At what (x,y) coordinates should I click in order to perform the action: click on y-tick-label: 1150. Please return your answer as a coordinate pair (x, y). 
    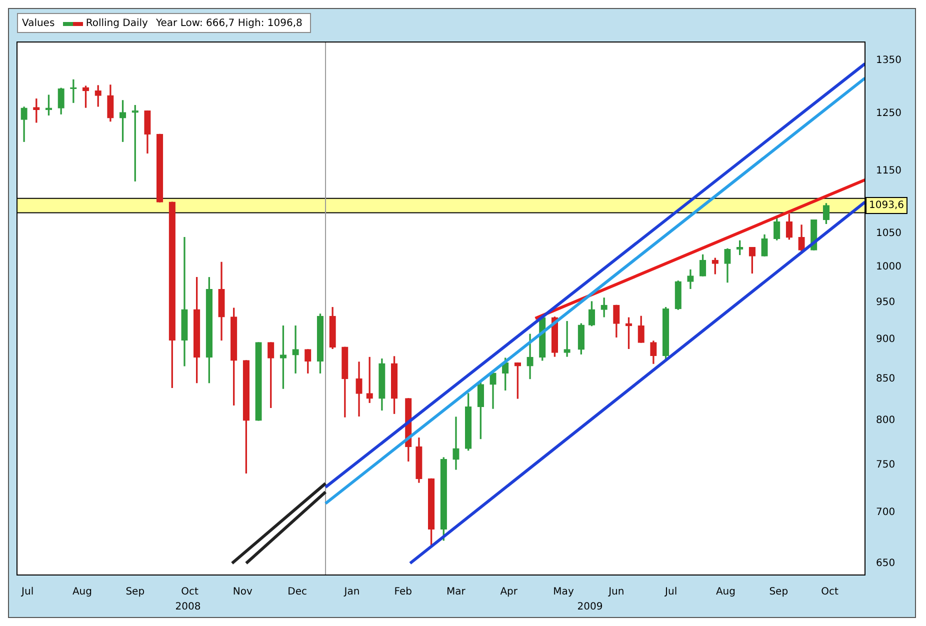
    Looking at the image, I should click on (889, 170).